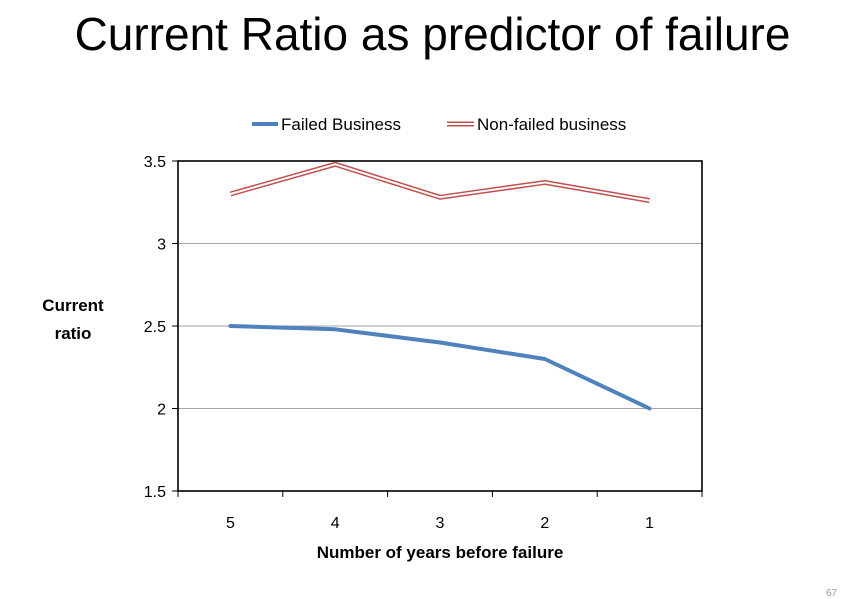 The height and width of the screenshot is (599, 865). Describe the element at coordinates (832, 593) in the screenshot. I see `page-number: 67` at that location.